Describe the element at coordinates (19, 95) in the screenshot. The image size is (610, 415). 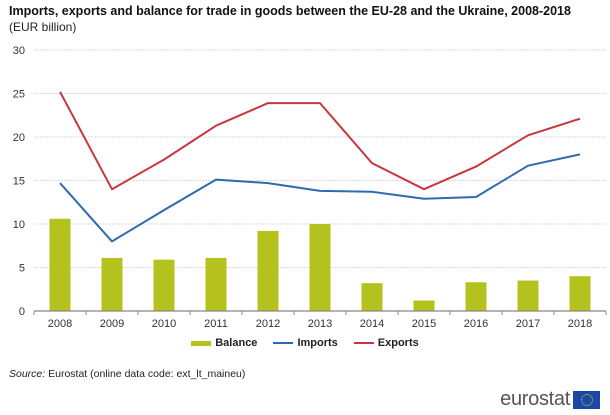
I see `y-tick-label: 25` at that location.